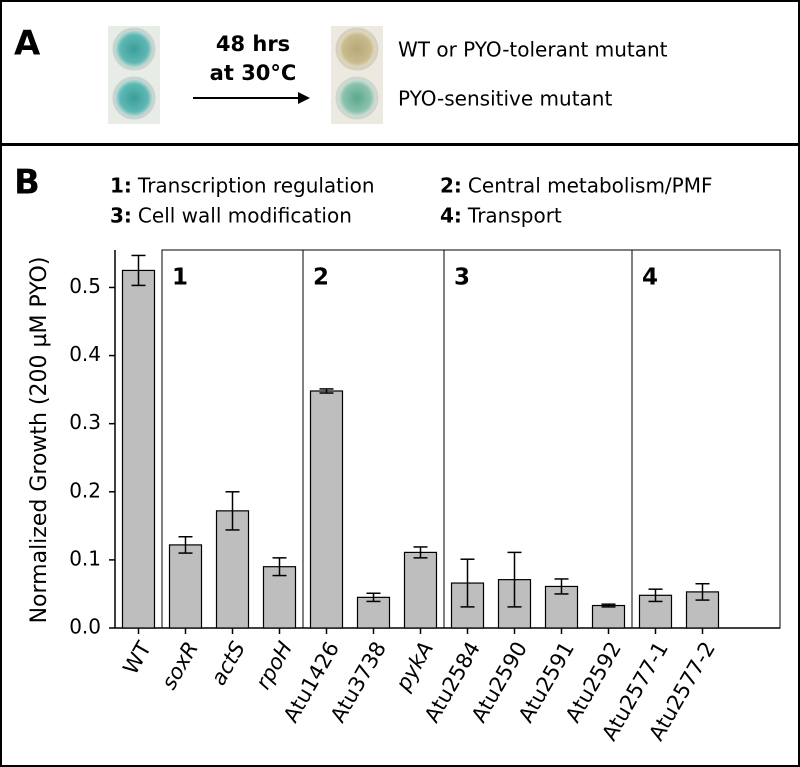 This screenshot has width=800, height=767. What do you see at coordinates (451, 216) in the screenshot?
I see `legend-key: 4:` at bounding box center [451, 216].